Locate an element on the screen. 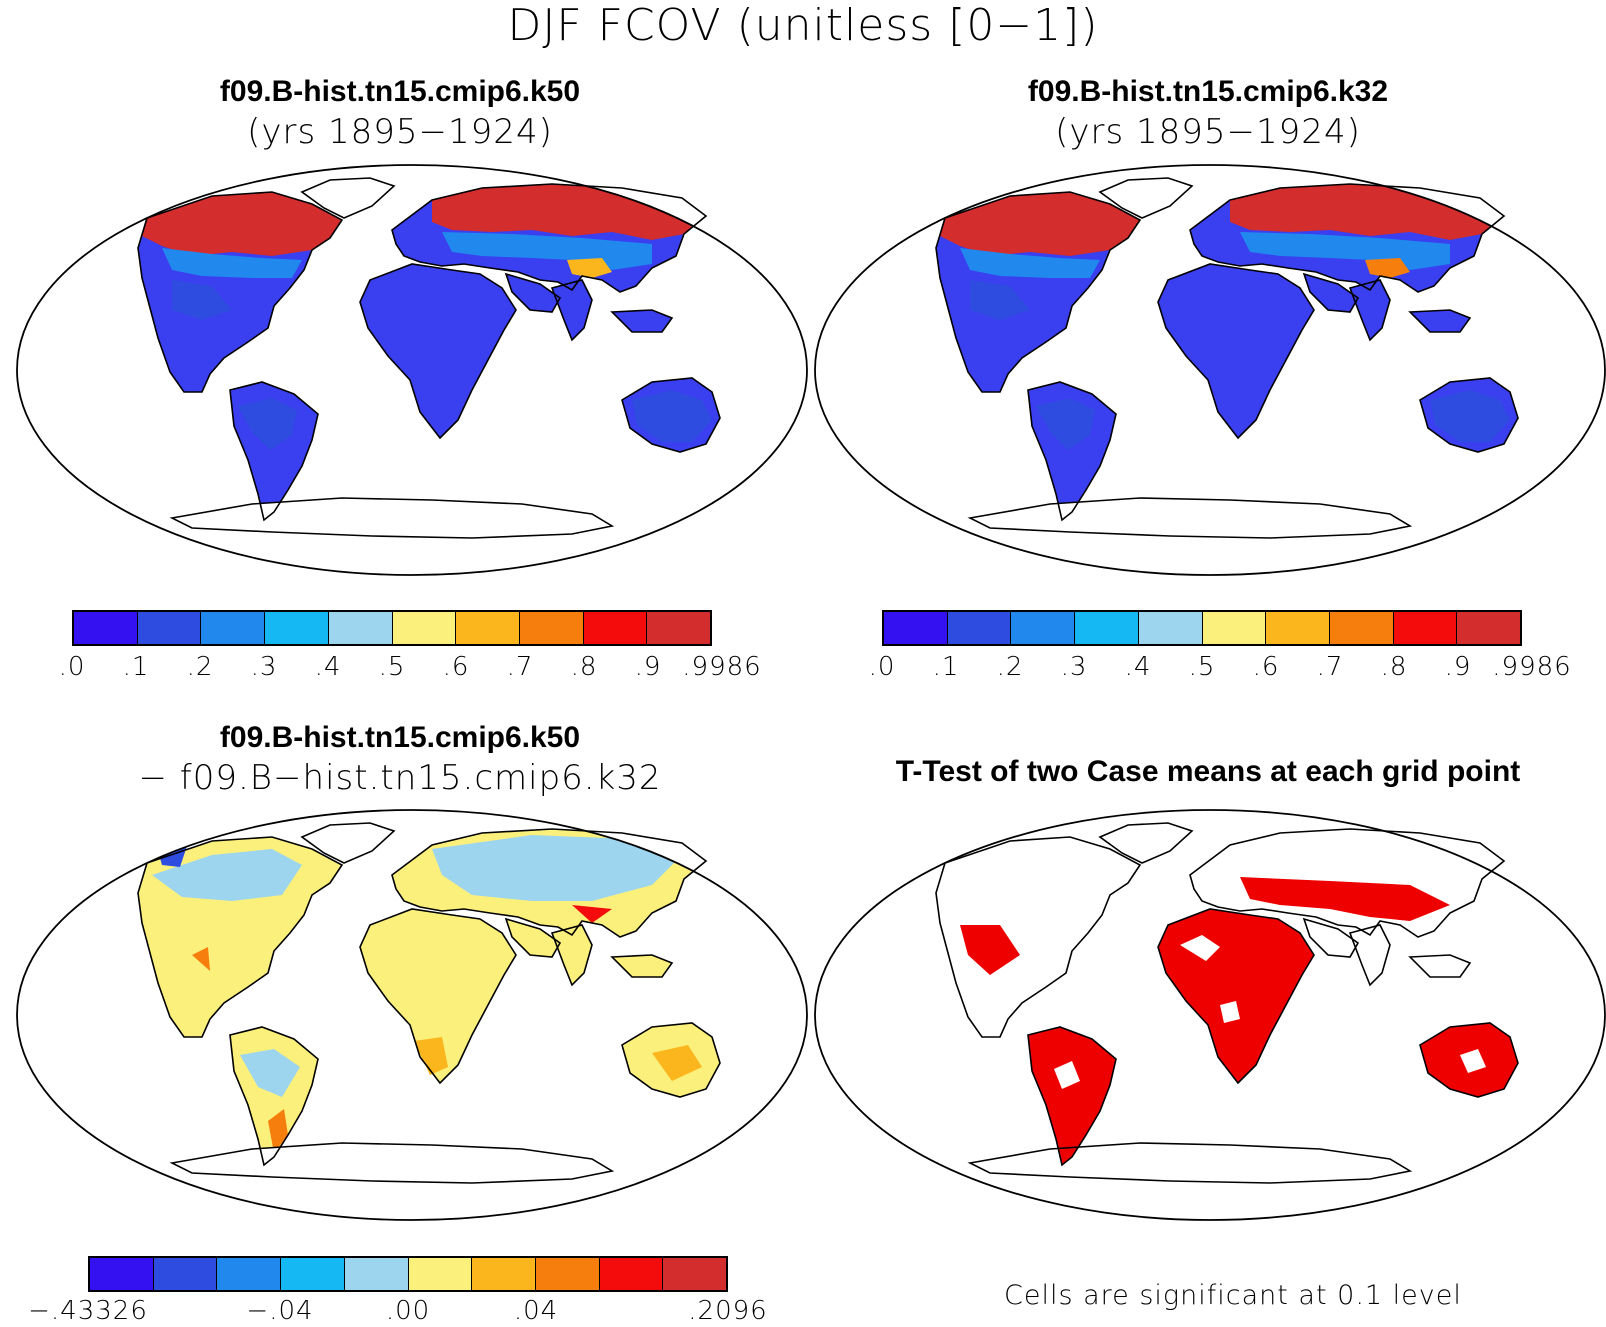  significance-note: Cells are significant at 0.1 level is located at coordinates (1233, 1295).